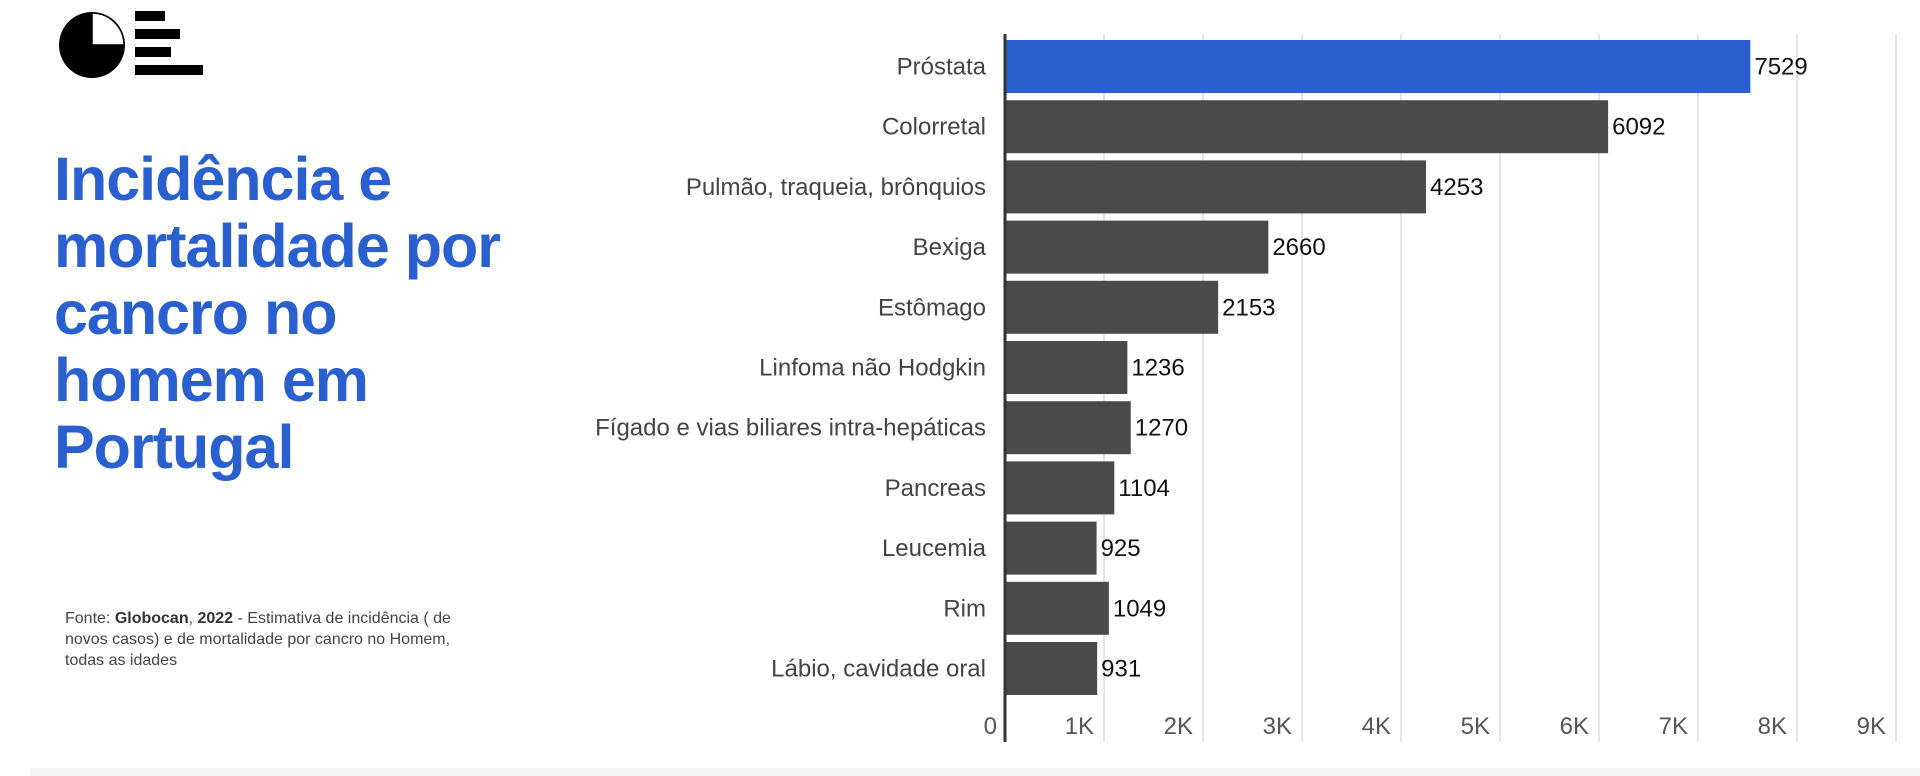  Describe the element at coordinates (1638, 127) in the screenshot. I see `value-label: 6092` at that location.